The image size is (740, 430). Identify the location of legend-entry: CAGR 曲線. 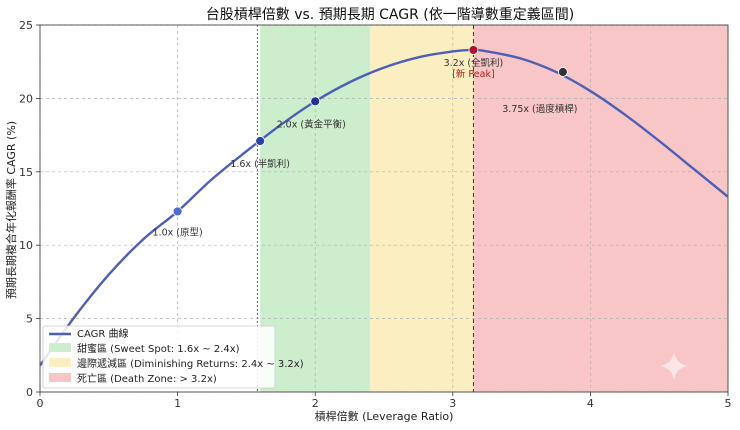
(103, 333).